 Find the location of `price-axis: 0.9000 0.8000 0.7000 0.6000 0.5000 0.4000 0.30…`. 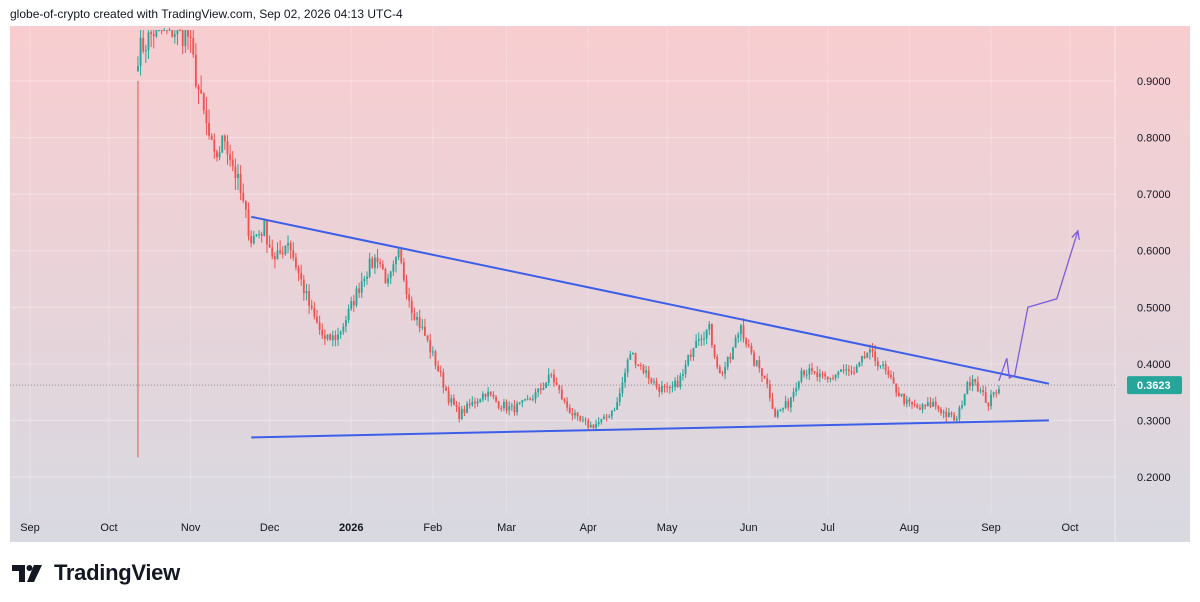

price-axis: 0.9000 0.8000 0.7000 0.6000 0.5000 0.4000 0.30… is located at coordinates (1154, 280).